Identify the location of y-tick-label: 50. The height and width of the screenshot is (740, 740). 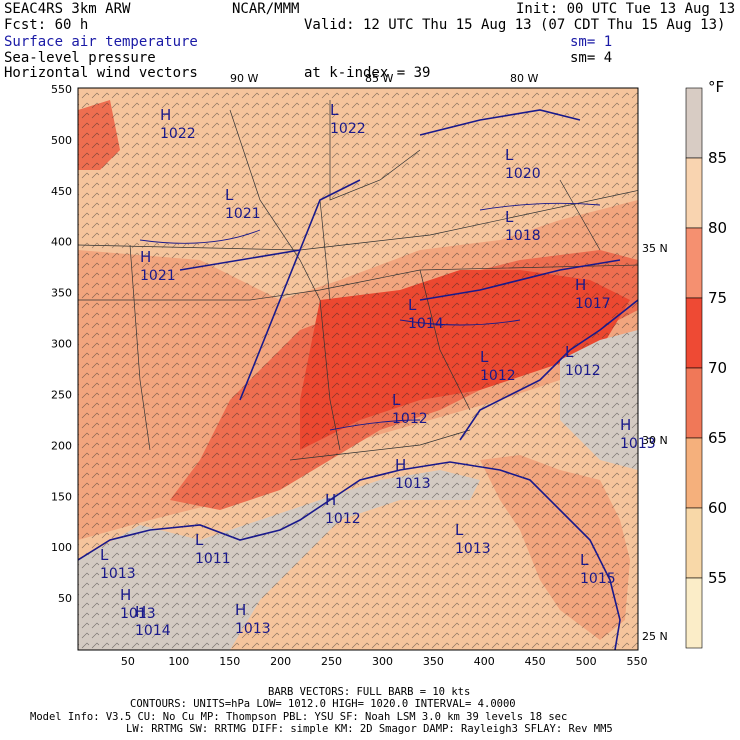
(65, 598).